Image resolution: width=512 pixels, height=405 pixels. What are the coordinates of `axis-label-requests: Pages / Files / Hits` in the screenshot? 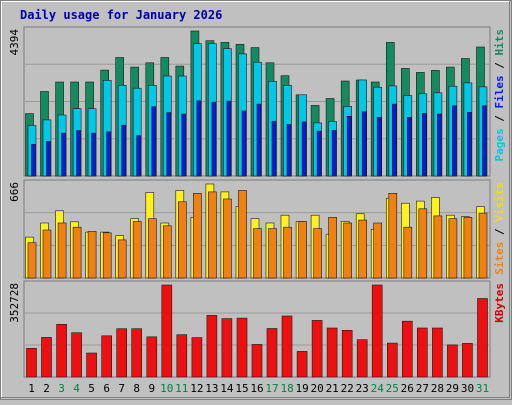 It's located at (499, 95).